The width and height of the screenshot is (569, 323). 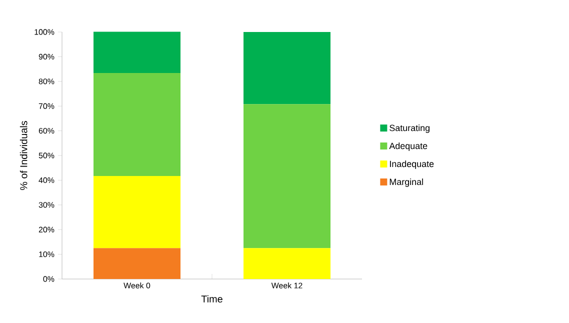 What do you see at coordinates (412, 164) in the screenshot?
I see `legend-label: Inadequate` at bounding box center [412, 164].